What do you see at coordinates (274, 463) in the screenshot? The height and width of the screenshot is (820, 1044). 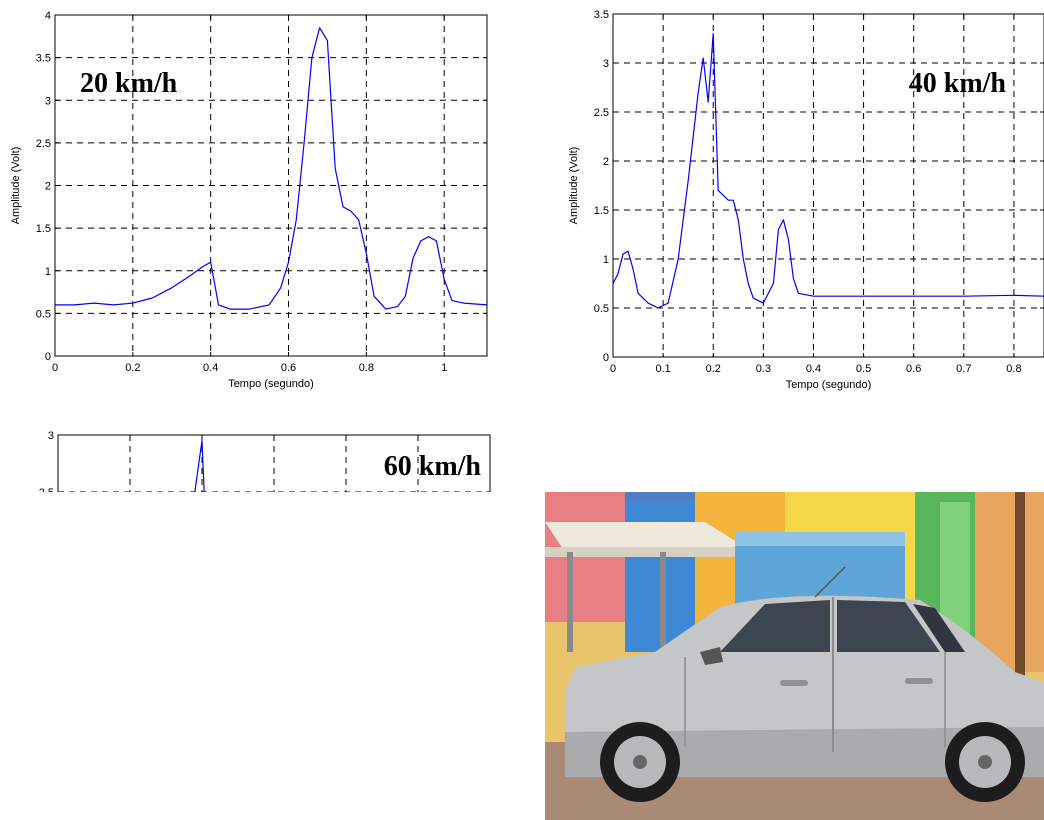 I see `plot-frame` at bounding box center [274, 463].